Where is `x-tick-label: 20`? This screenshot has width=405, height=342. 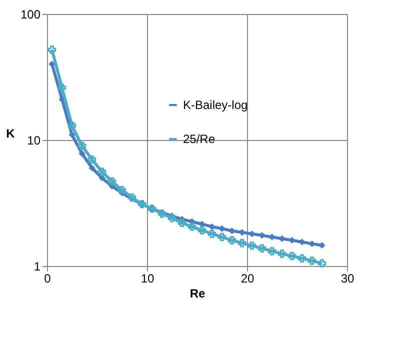
x-tick-label: 20 is located at coordinates (247, 279).